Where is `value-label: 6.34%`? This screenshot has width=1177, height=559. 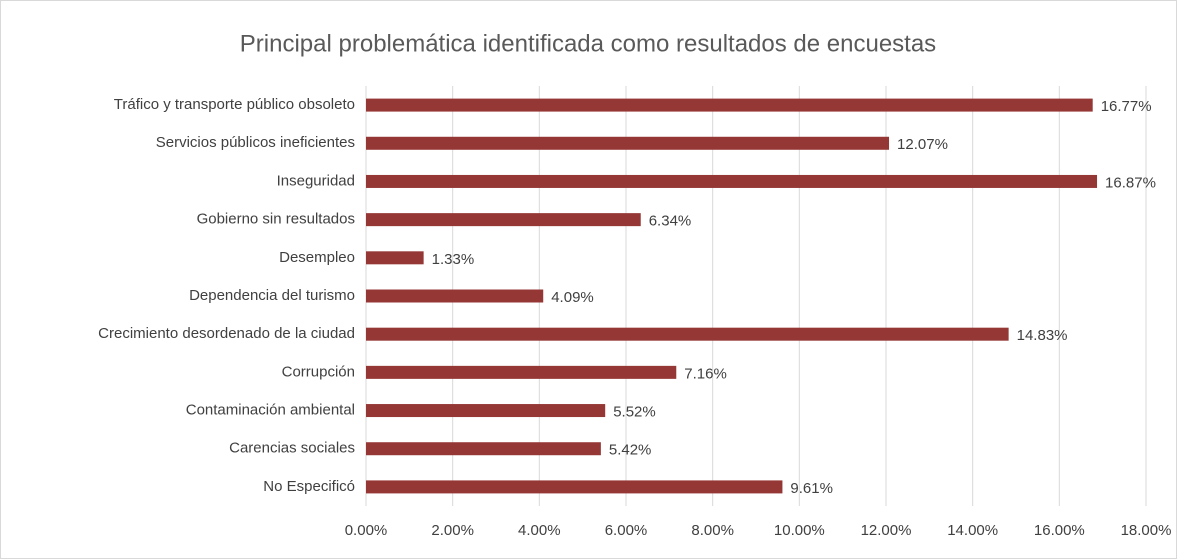 value-label: 6.34% is located at coordinates (670, 221).